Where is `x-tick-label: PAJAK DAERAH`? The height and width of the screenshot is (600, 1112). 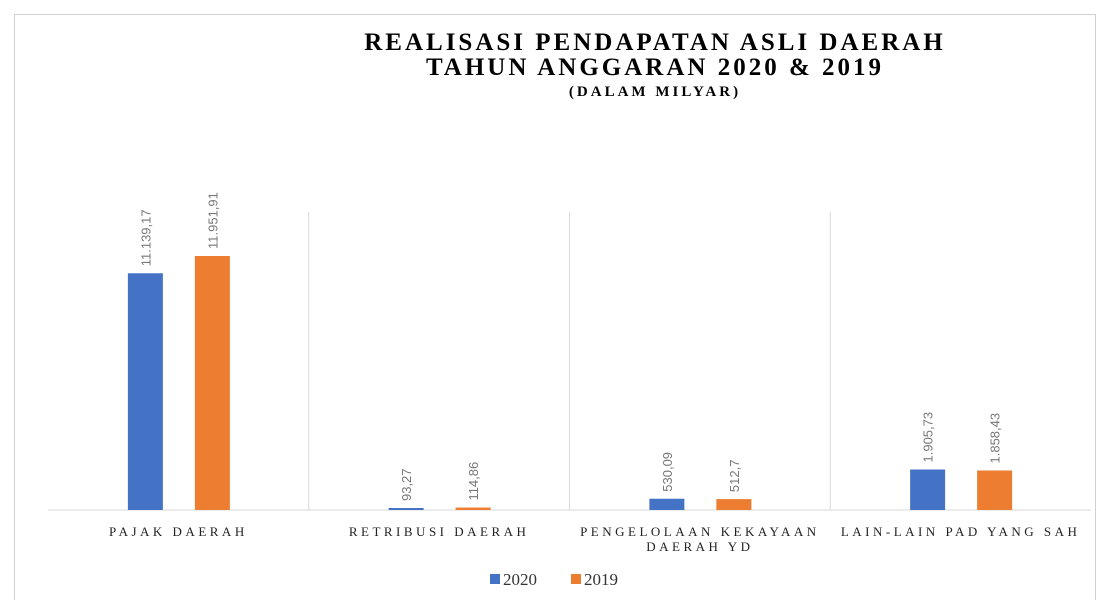
x-tick-label: PAJAK DAERAH is located at coordinates (178, 531).